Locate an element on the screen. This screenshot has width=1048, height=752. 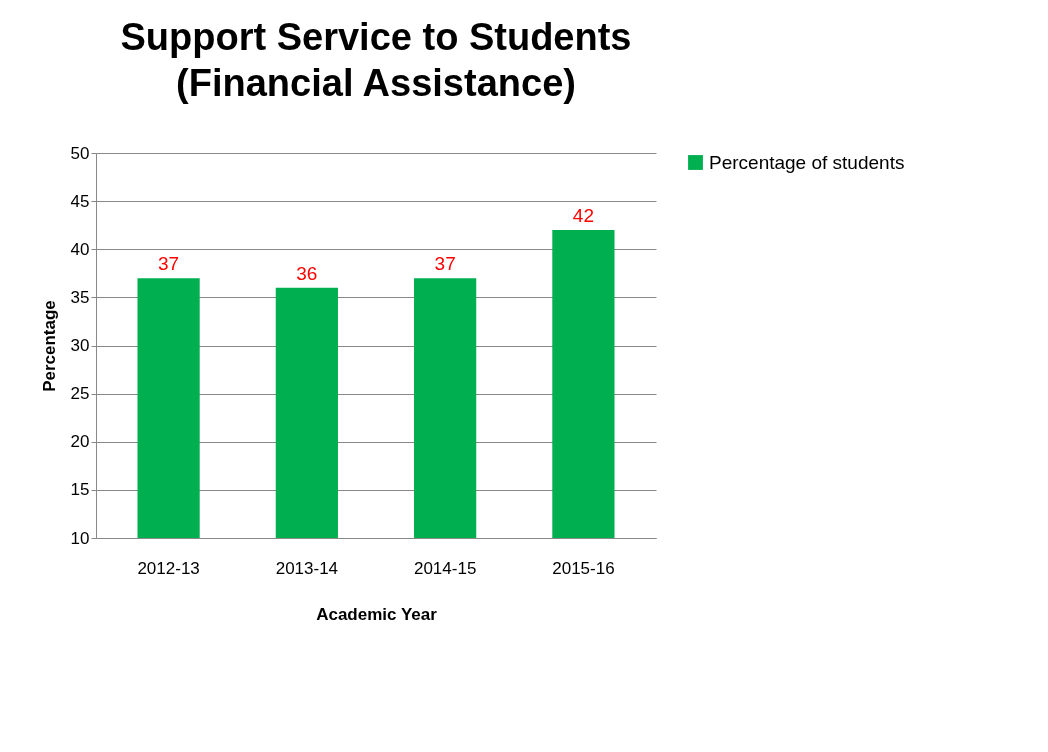
y-axis-title: Percentage is located at coordinates (49, 346).